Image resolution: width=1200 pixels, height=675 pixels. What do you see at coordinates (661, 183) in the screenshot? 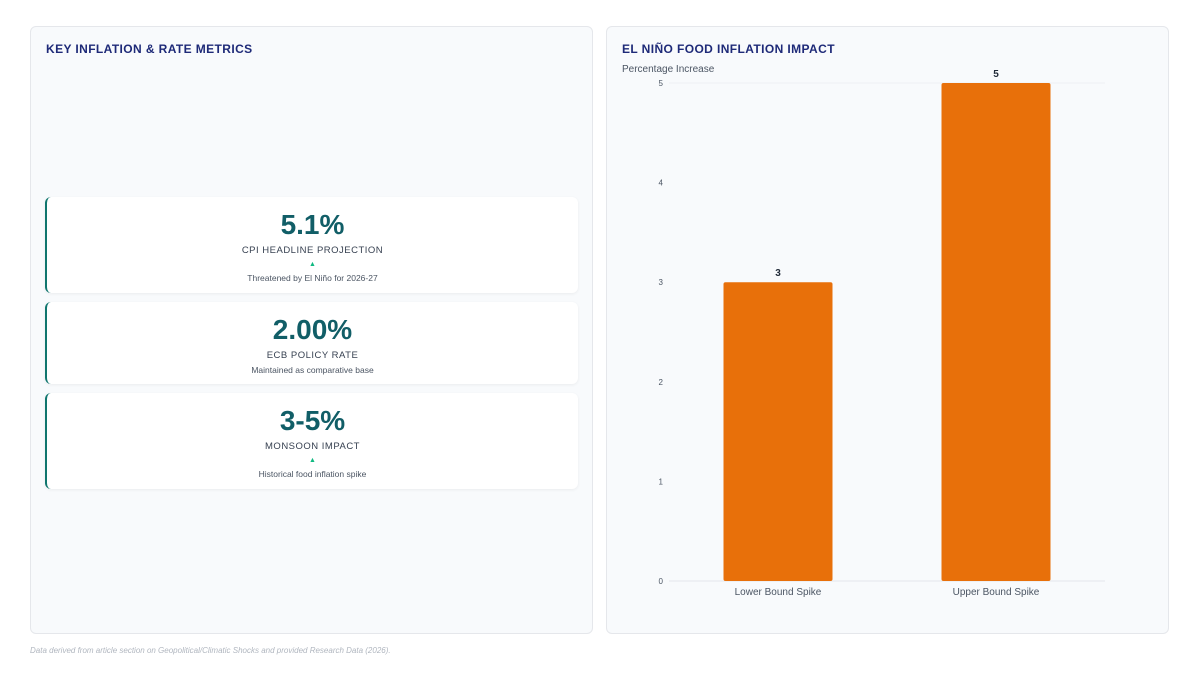
I see `y-tick-label: 4` at bounding box center [661, 183].